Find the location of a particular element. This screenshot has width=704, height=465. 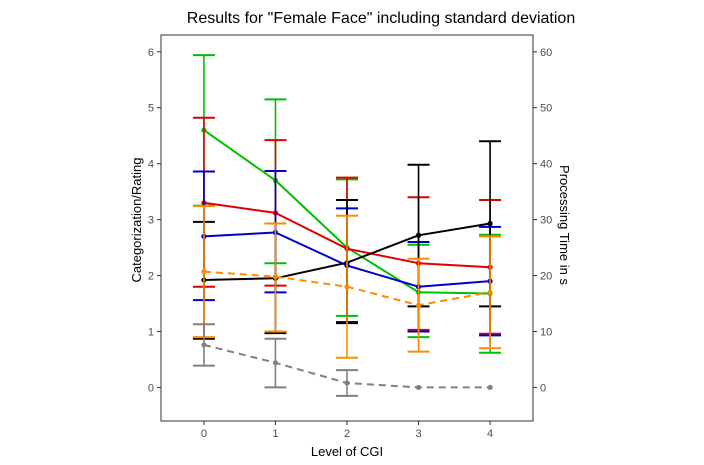

left-tick-label: 5 is located at coordinates (151, 109).